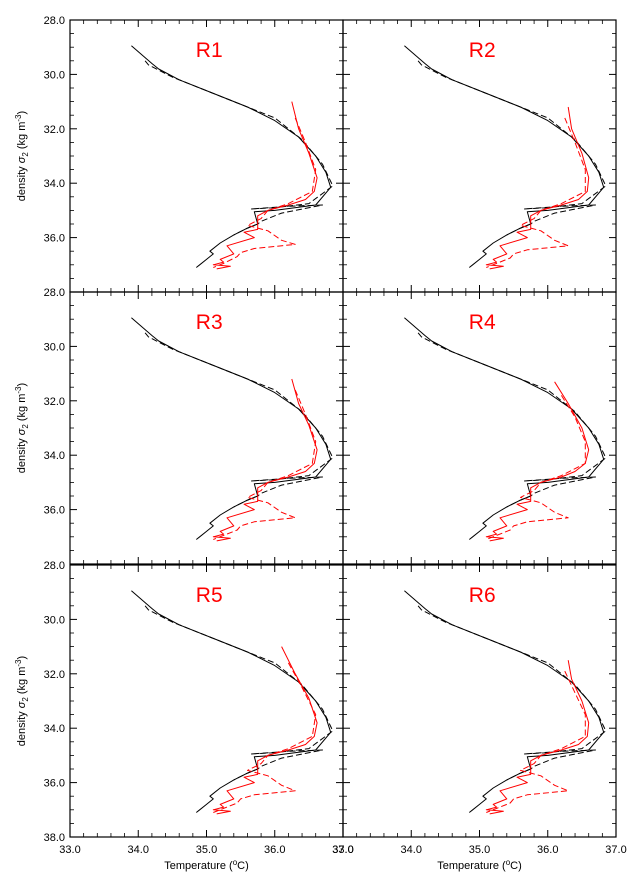 The width and height of the screenshot is (639, 894). What do you see at coordinates (209, 322) in the screenshot?
I see `panel-title: R3` at bounding box center [209, 322].